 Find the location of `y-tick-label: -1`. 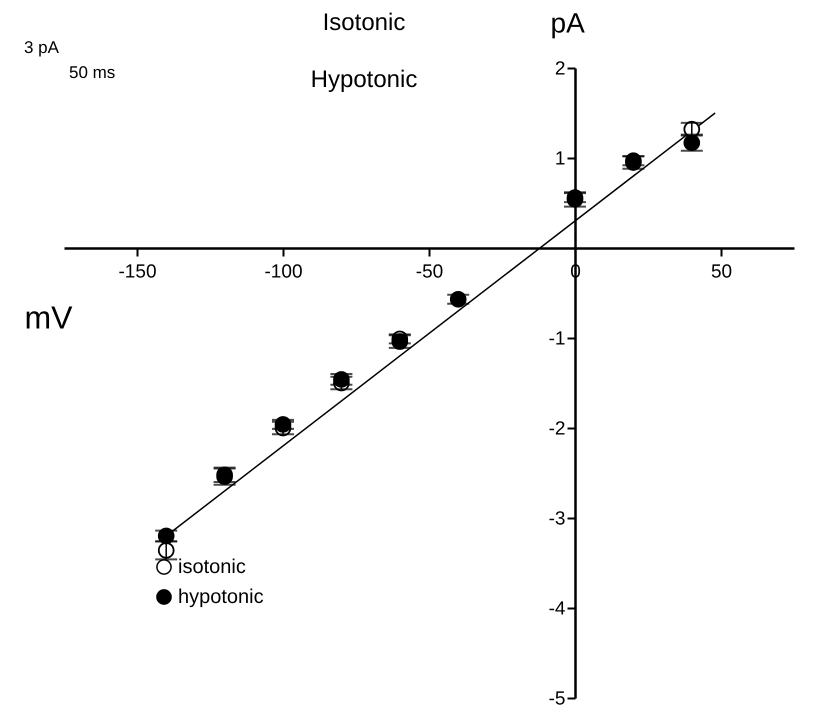

y-tick-label: -1 is located at coordinates (557, 339).